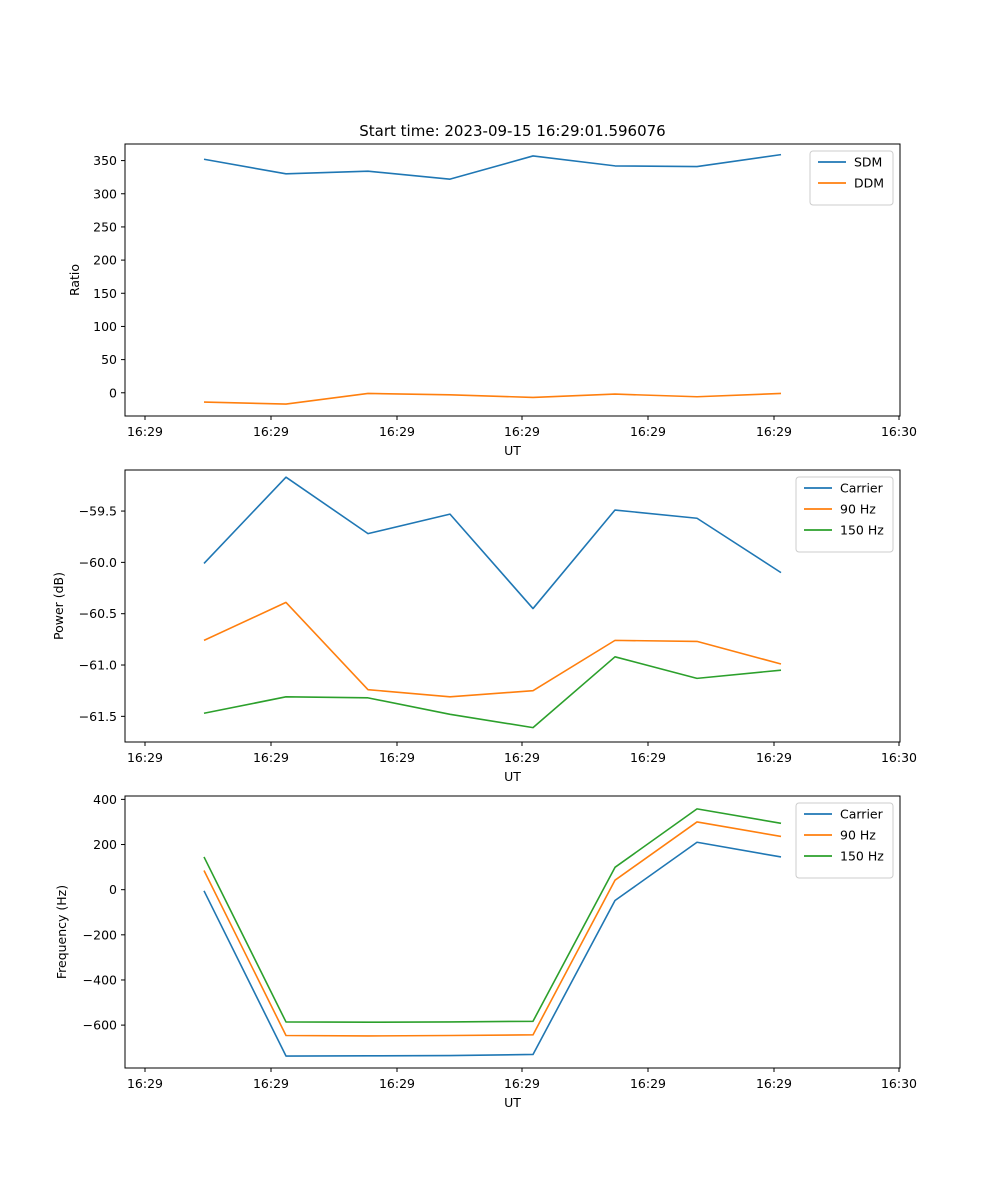 The width and height of the screenshot is (1000, 1200). What do you see at coordinates (492, 915) in the screenshot?
I see `subplot-3-series-150-hz-line` at bounding box center [492, 915].